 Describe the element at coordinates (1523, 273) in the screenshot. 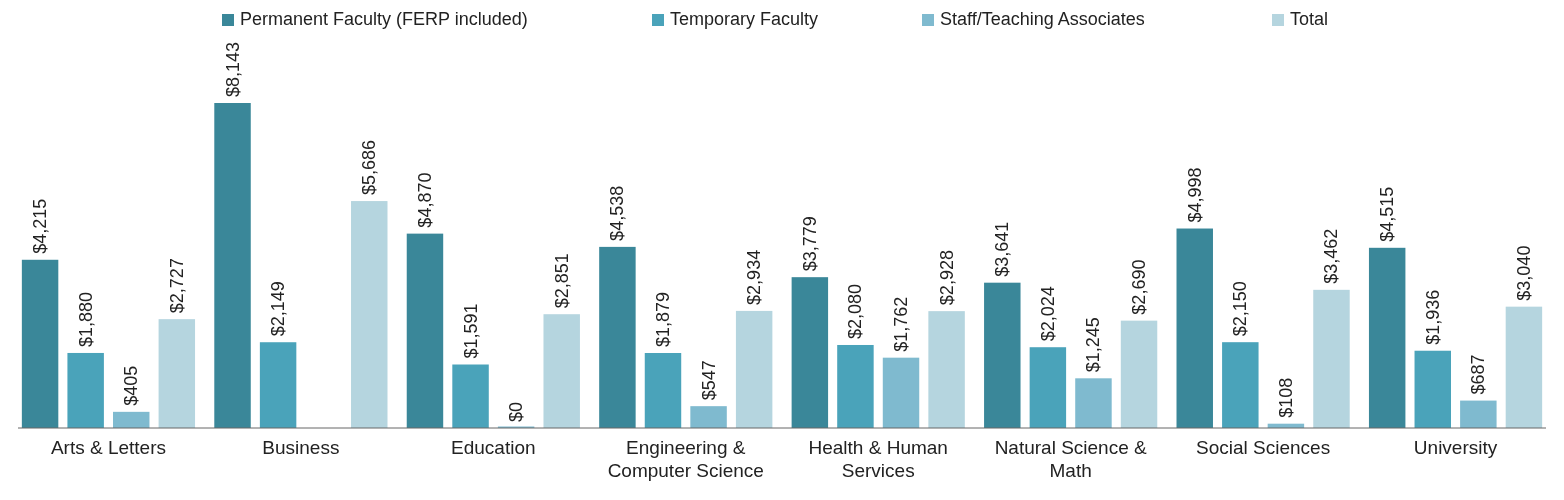

I see `data-label: $3,040` at that location.